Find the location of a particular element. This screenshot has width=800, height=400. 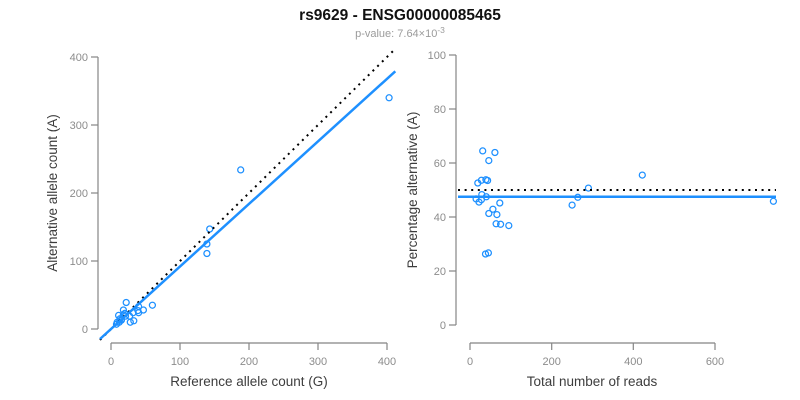

figure-subtitle: p-value: 7.64×10-3 is located at coordinates (400, 32).